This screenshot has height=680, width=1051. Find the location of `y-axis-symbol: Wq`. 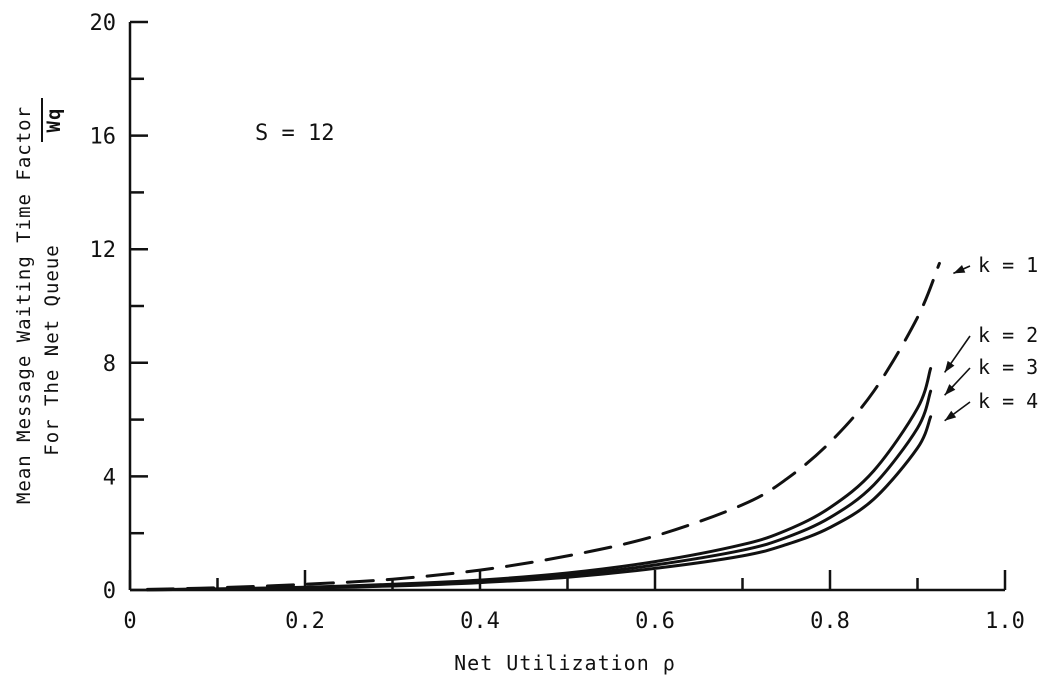

y-axis-symbol: Wq is located at coordinates (54, 120).